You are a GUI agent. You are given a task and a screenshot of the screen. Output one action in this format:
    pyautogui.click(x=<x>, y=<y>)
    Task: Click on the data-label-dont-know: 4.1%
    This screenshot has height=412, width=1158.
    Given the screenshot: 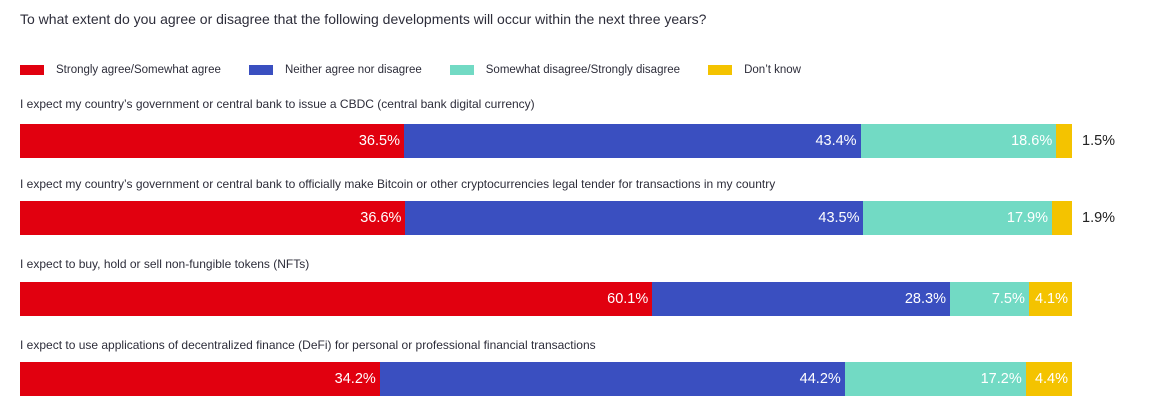 What is the action you would take?
    pyautogui.click(x=1051, y=299)
    